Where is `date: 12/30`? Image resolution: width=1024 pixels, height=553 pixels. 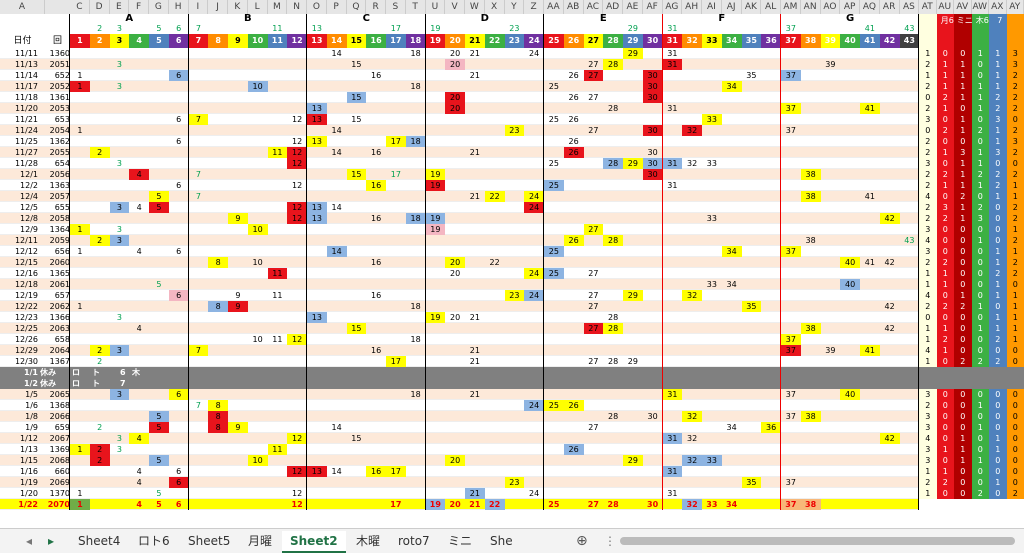
date: 12/30 is located at coordinates (19, 361).